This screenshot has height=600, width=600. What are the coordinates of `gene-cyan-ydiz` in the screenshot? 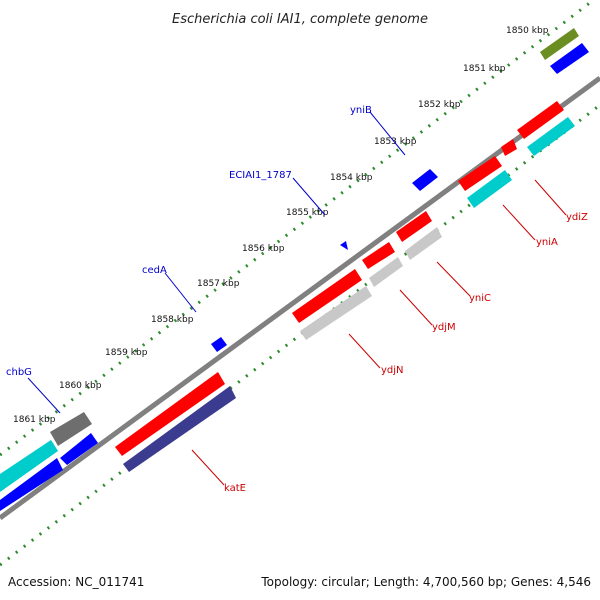 It's located at (551, 136).